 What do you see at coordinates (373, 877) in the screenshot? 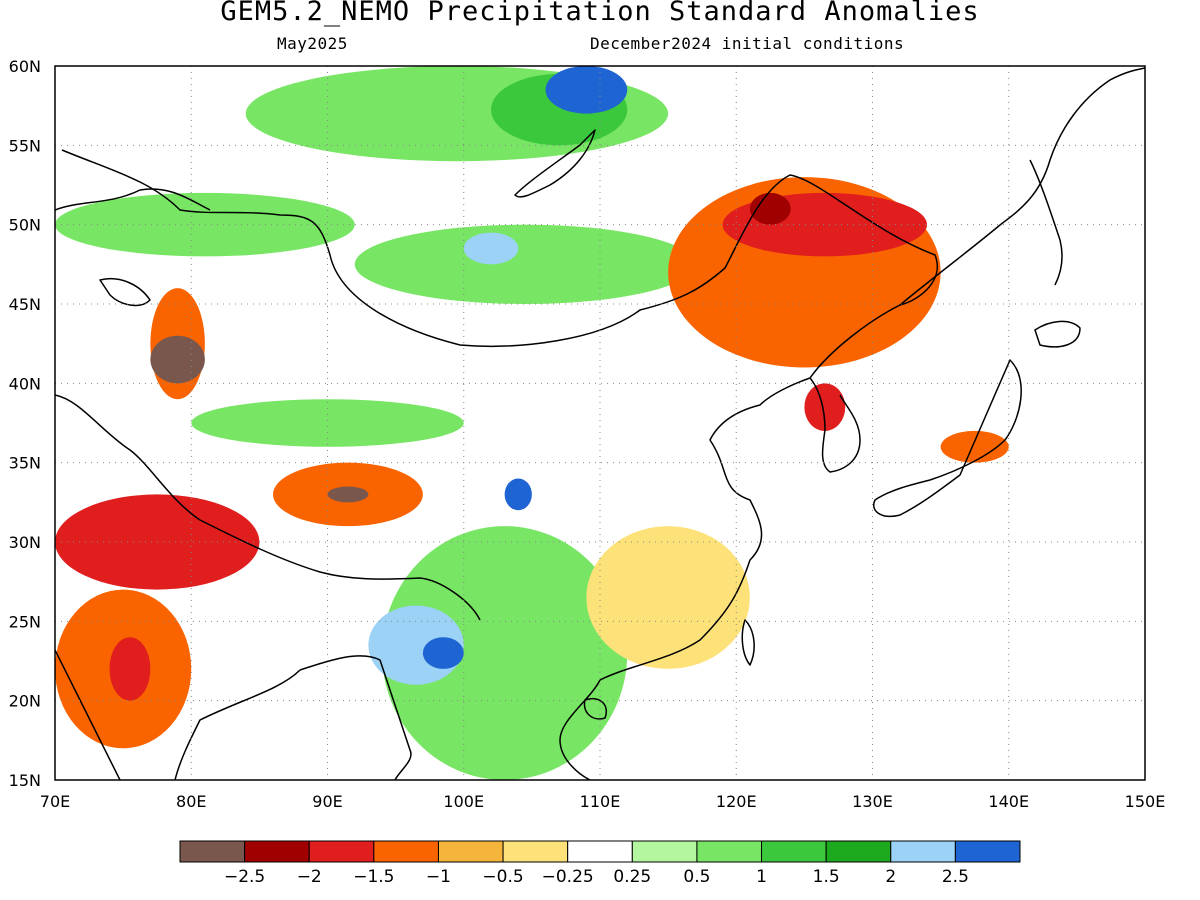
I see `colorbar-label: −1.5` at bounding box center [373, 877].